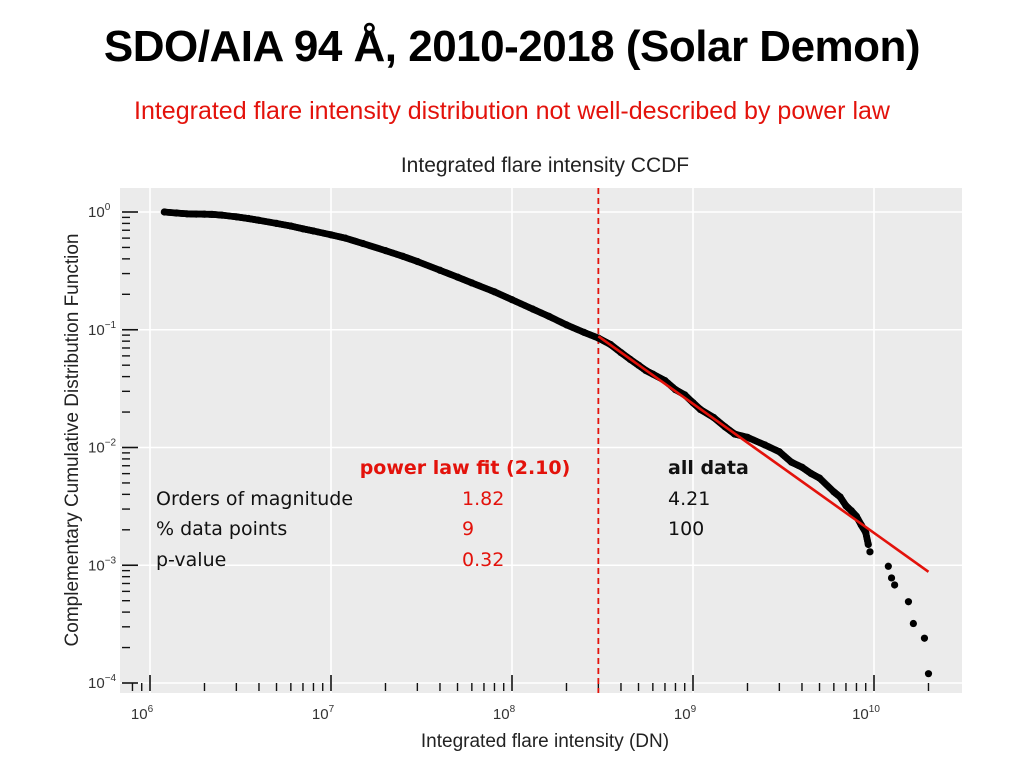 The height and width of the screenshot is (768, 1024). What do you see at coordinates (221, 529) in the screenshot?
I see `table-row-label: % data points` at bounding box center [221, 529].